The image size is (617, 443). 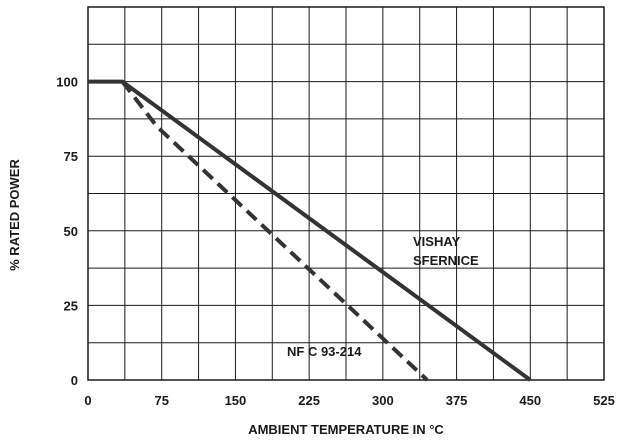 I want to click on x-tick-label: 450, so click(x=530, y=400).